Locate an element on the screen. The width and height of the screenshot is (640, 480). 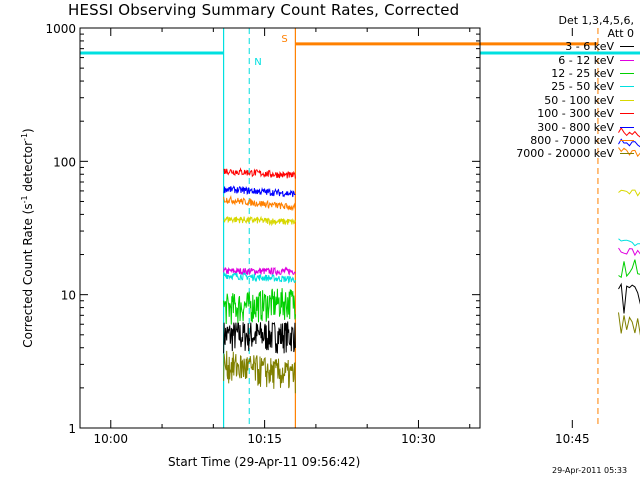
timestamp: 29-Apr-2011 05:33 is located at coordinates (590, 470).